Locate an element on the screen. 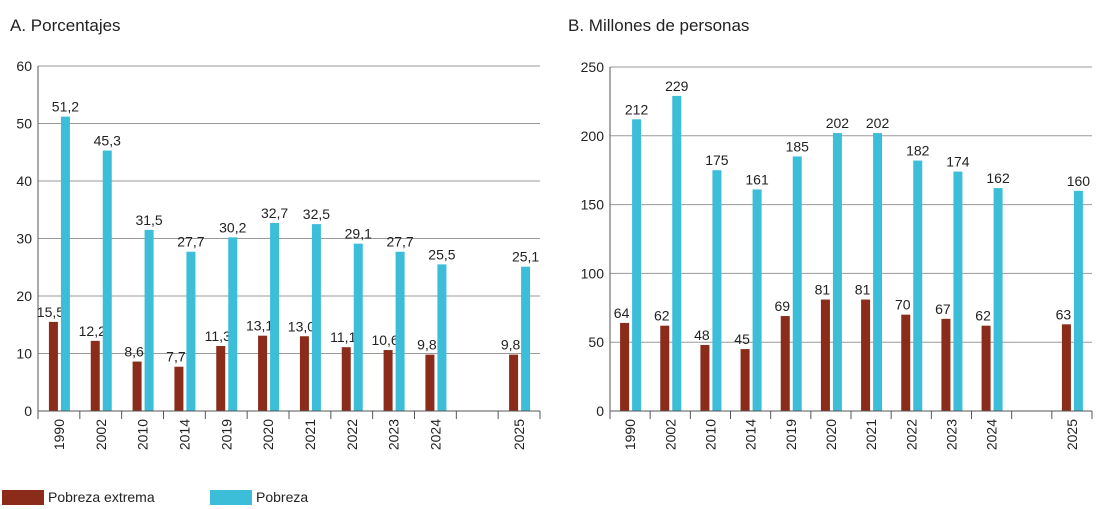 This screenshot has width=1099, height=509. value-label: 175 is located at coordinates (717, 160).